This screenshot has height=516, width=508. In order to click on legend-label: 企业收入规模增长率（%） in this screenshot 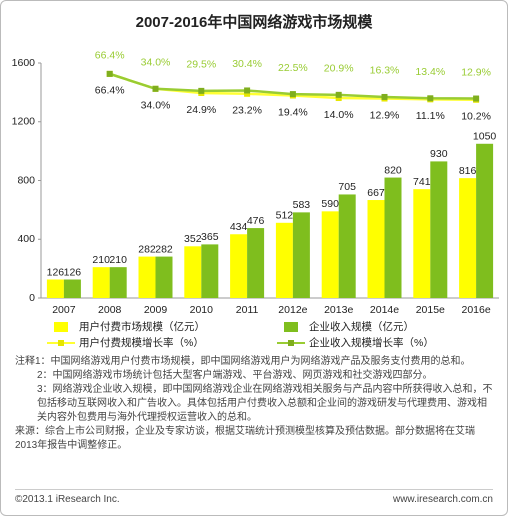, I will do `click(371, 342)`.